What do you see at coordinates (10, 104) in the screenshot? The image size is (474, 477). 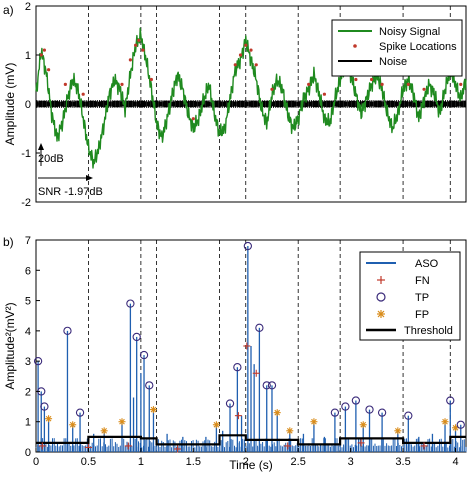 I see `panel-a-y-axis-label: Amplitude (mV)` at bounding box center [10, 104].